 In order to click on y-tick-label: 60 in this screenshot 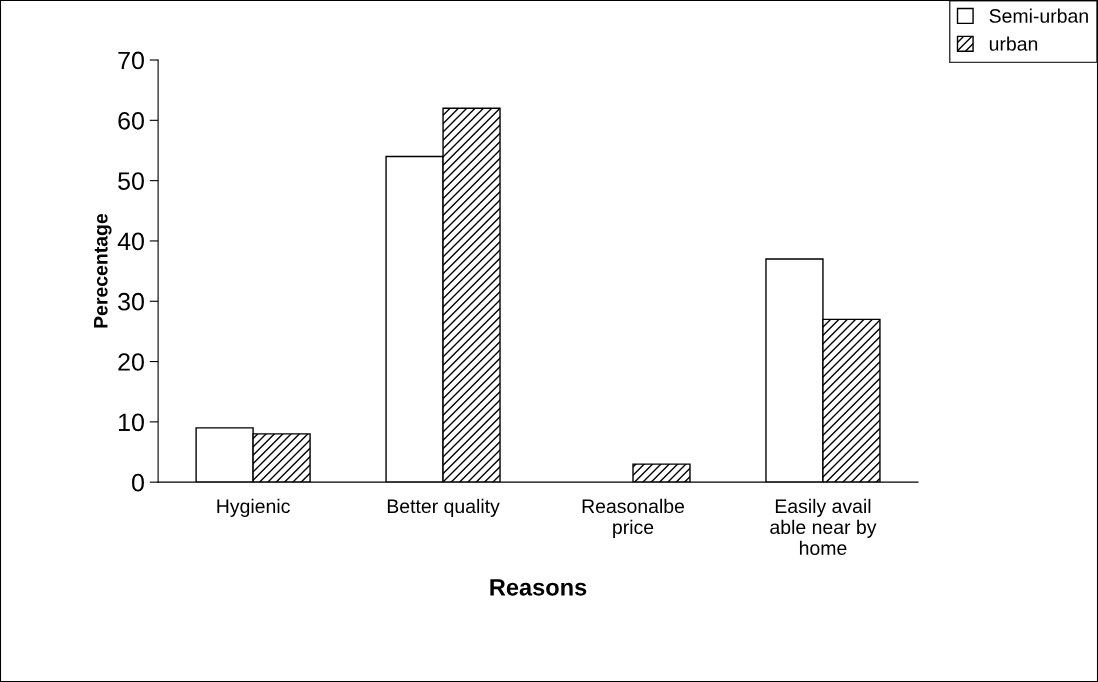, I will do `click(131, 120)`.